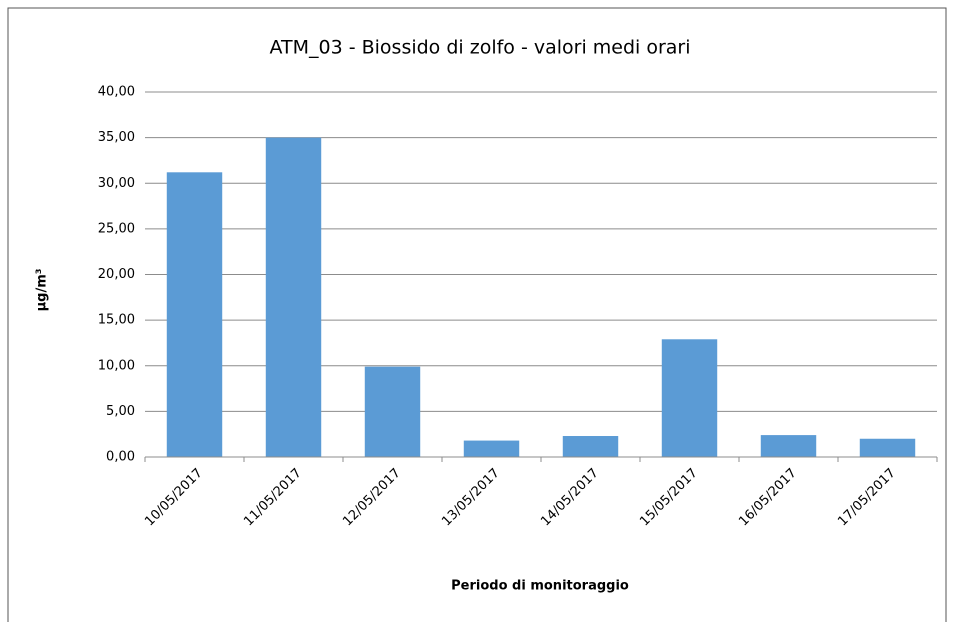 The height and width of the screenshot is (622, 956). Describe the element at coordinates (116, 274) in the screenshot. I see `y-tick-label: 20,00` at that location.